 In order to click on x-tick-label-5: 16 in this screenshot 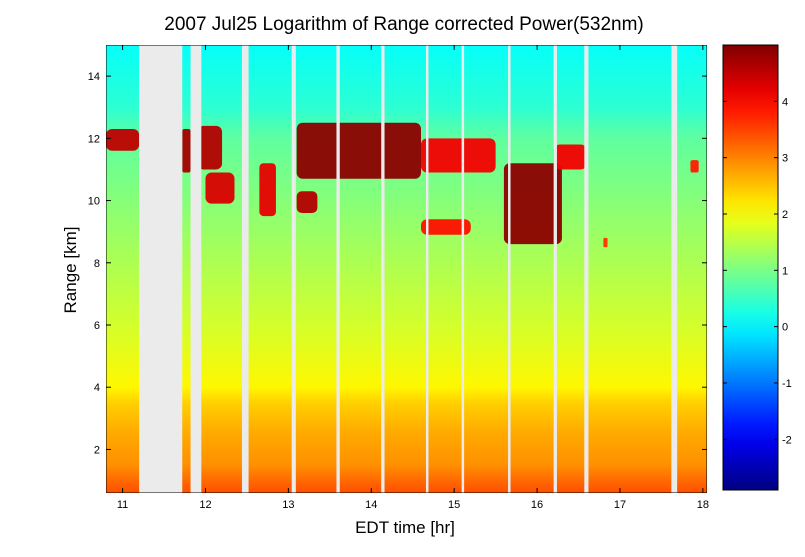, I will do `click(537, 505)`.